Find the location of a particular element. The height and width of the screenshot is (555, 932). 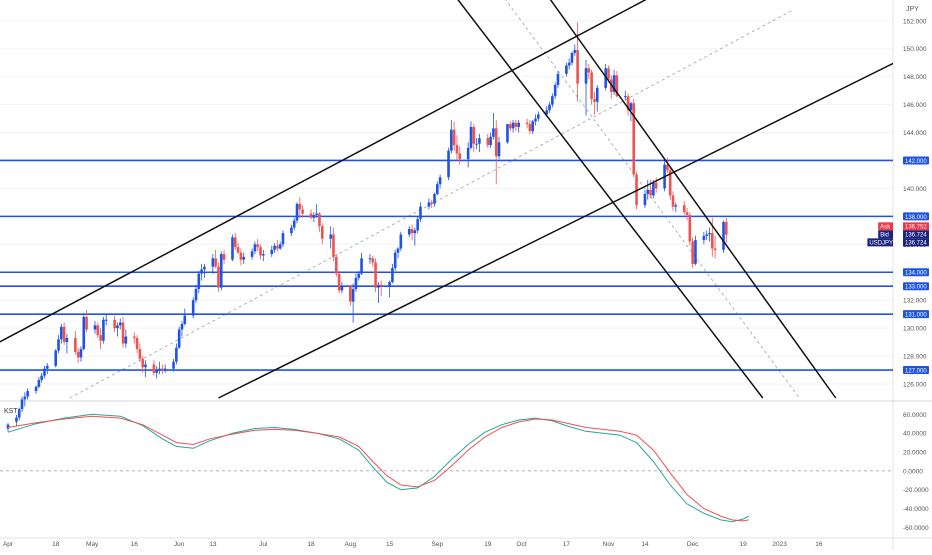

time-tick-label: Dec is located at coordinates (693, 544).